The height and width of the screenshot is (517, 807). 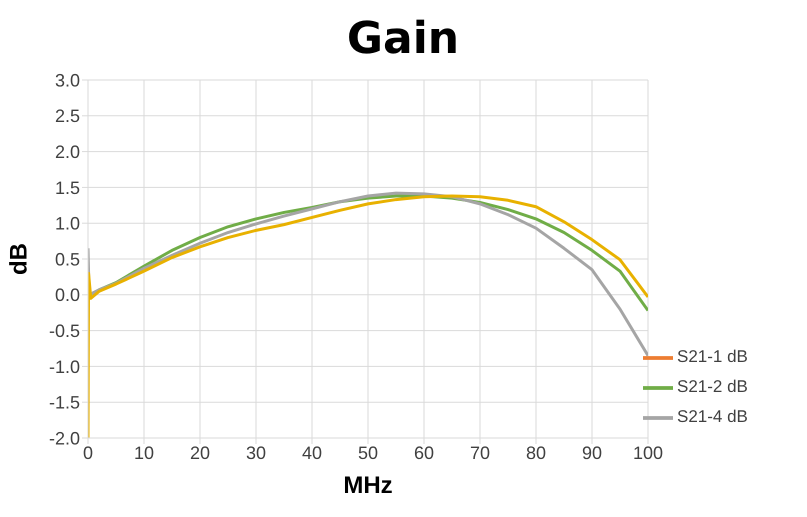 I want to click on x-tick-label: 30, so click(x=256, y=452).